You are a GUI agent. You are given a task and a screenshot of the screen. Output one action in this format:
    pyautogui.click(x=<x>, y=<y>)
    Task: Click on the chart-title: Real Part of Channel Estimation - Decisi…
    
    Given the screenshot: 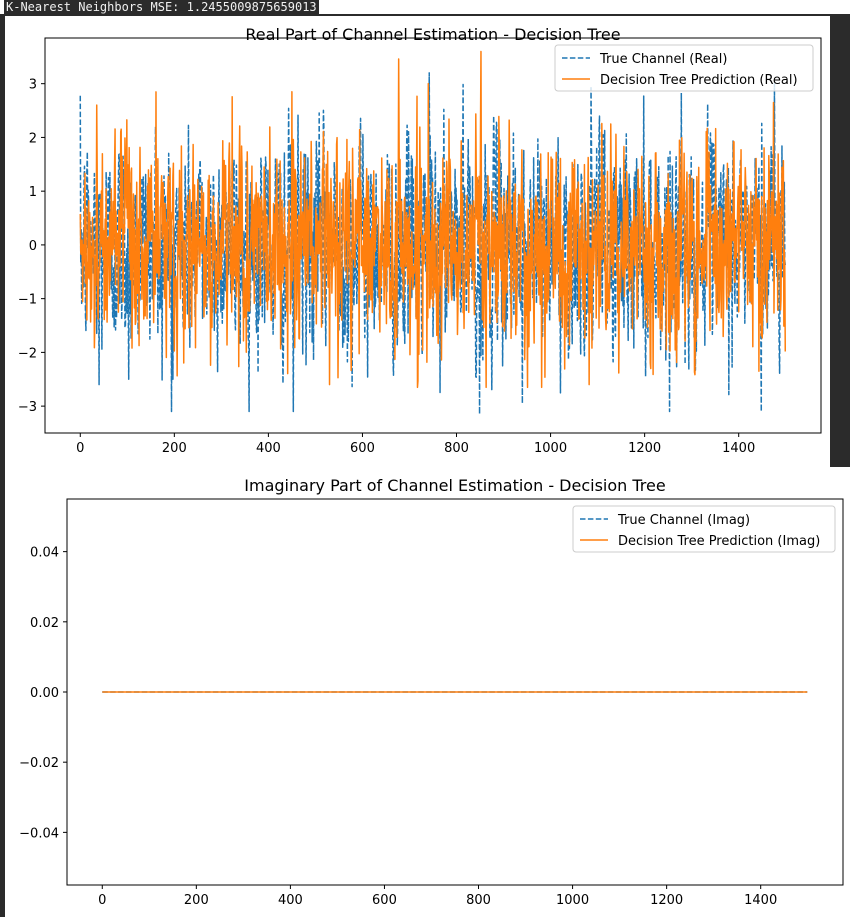 What is the action you would take?
    pyautogui.click(x=432, y=34)
    